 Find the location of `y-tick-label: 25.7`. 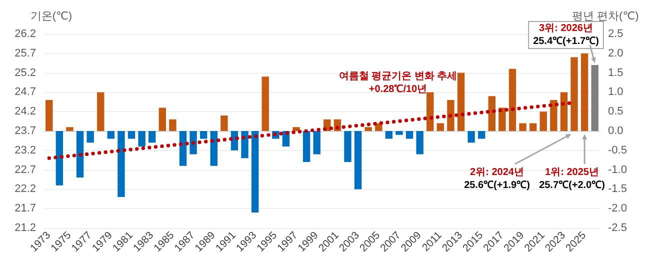

y-tick-label: 25.7 is located at coordinates (25, 53).